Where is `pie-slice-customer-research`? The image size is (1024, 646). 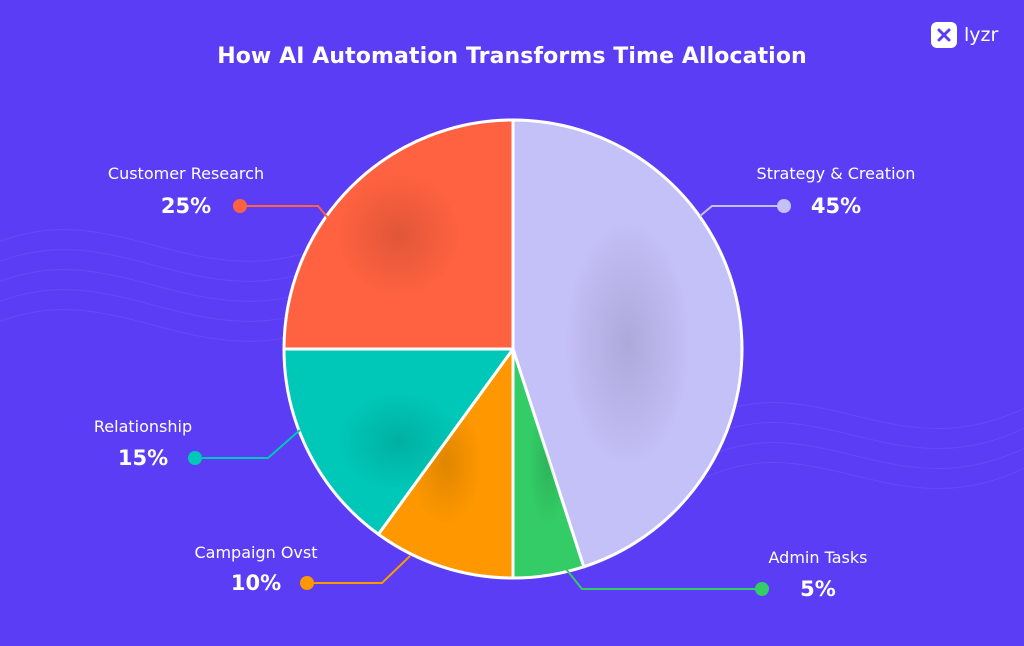 pie-slice-customer-research is located at coordinates (398, 234).